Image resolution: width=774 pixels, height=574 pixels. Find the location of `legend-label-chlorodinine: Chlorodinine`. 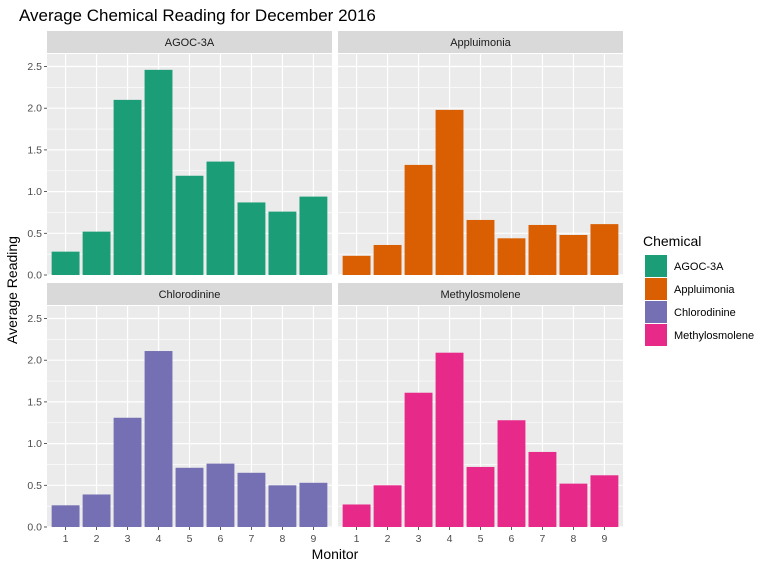

legend-label-chlorodinine: Chlorodinine is located at coordinates (705, 313).